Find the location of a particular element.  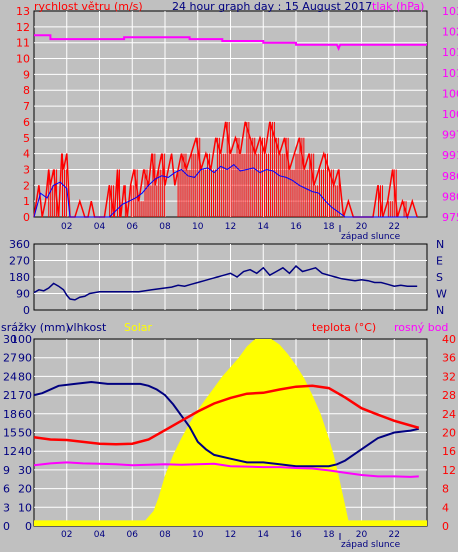

temperature-tick-label: 24 is located at coordinates (449, 414).